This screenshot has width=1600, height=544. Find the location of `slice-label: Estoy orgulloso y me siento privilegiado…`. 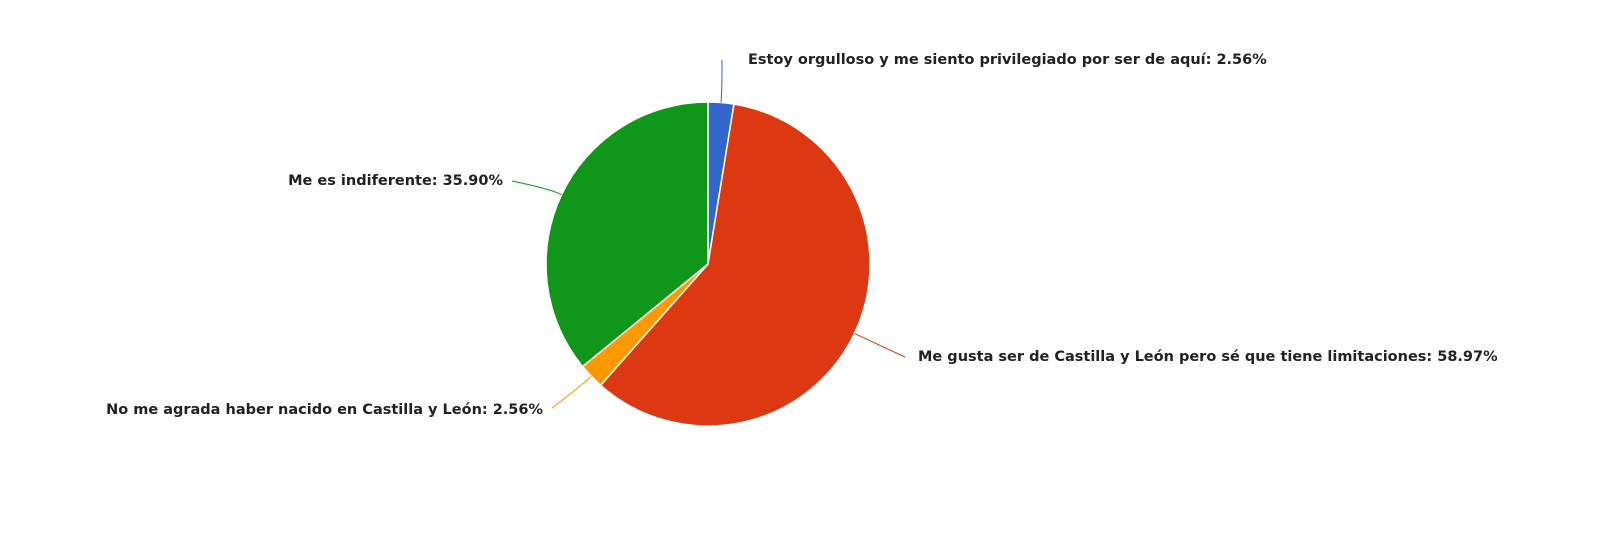

slice-label: Estoy orgulloso y me siento privilegiado… is located at coordinates (1007, 60).